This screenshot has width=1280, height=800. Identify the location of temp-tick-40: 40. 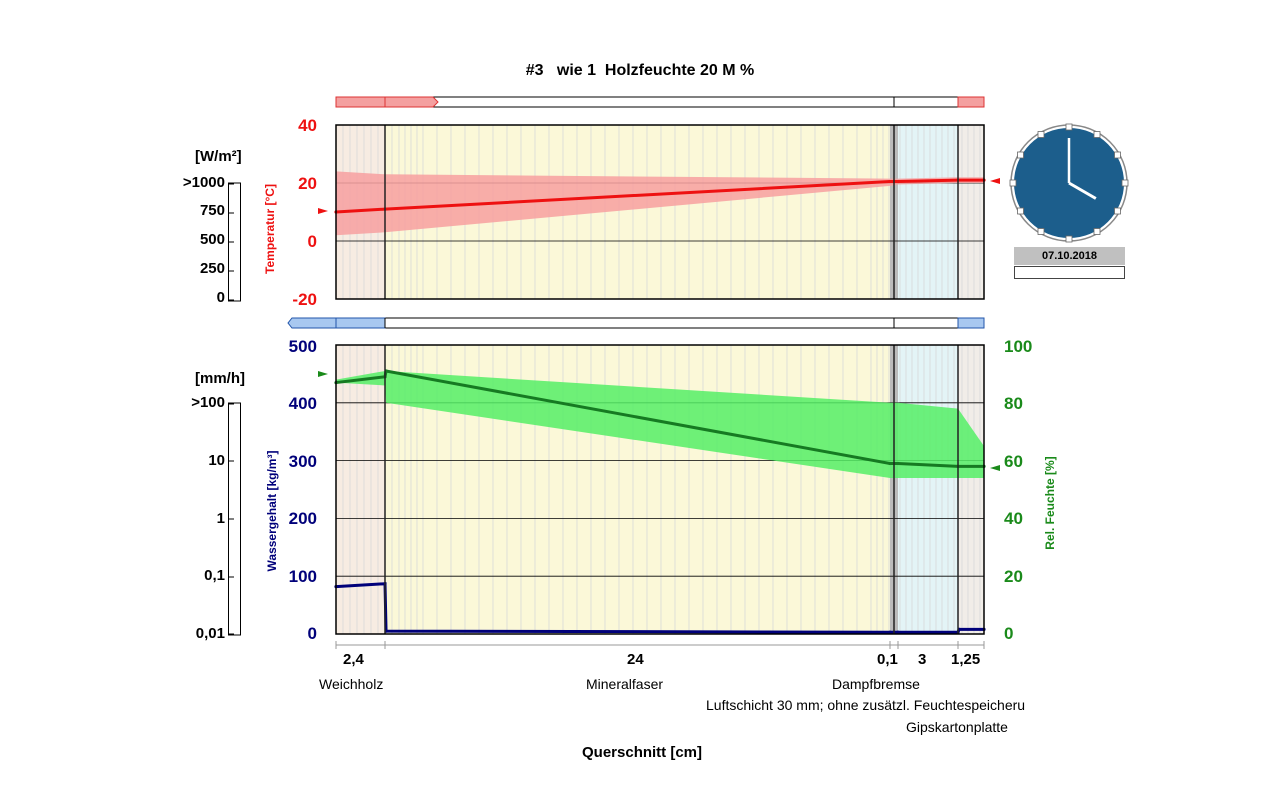
(307, 125).